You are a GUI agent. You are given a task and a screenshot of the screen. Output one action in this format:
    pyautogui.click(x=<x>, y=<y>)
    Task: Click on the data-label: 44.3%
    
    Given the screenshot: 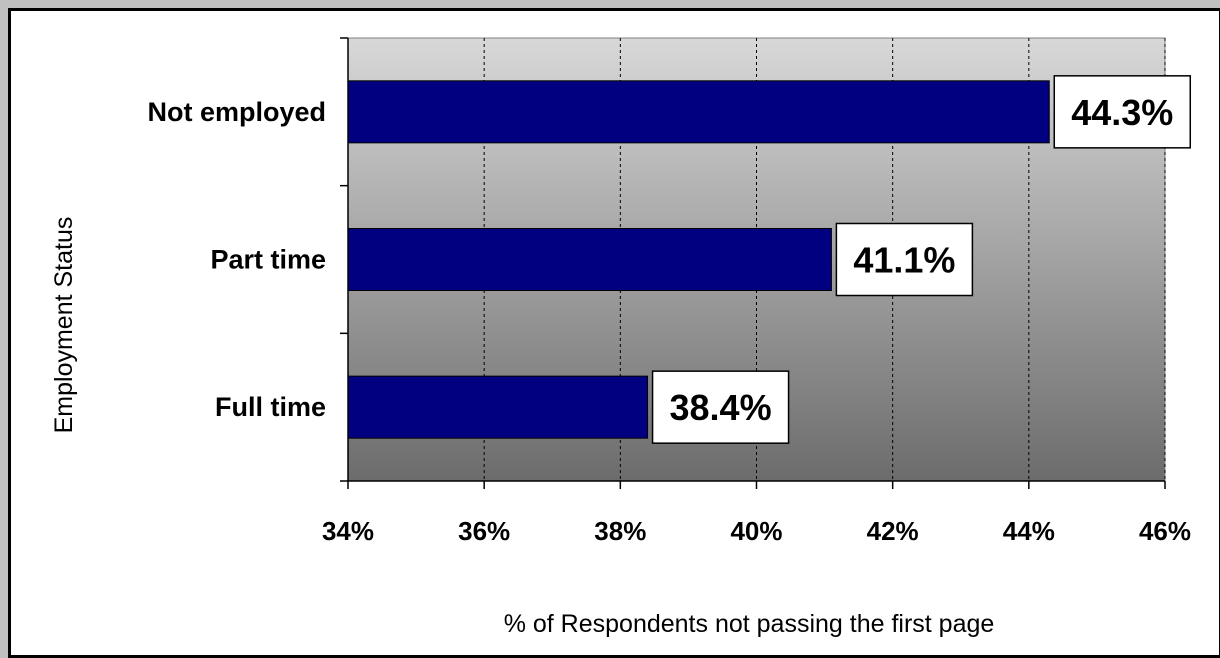 What is the action you would take?
    pyautogui.click(x=1122, y=112)
    